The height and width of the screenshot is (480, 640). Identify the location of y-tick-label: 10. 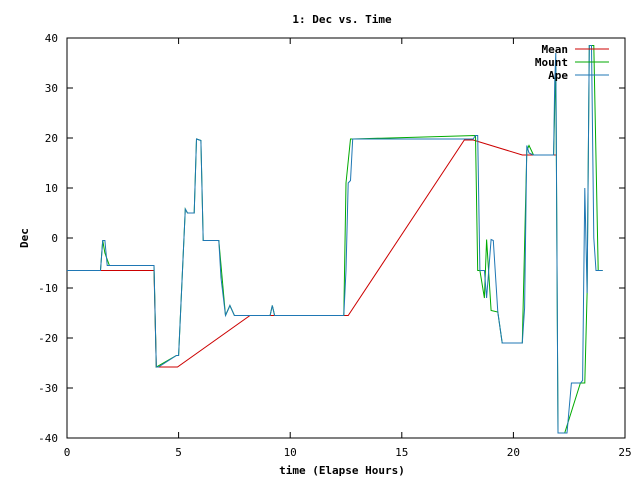
(51, 188).